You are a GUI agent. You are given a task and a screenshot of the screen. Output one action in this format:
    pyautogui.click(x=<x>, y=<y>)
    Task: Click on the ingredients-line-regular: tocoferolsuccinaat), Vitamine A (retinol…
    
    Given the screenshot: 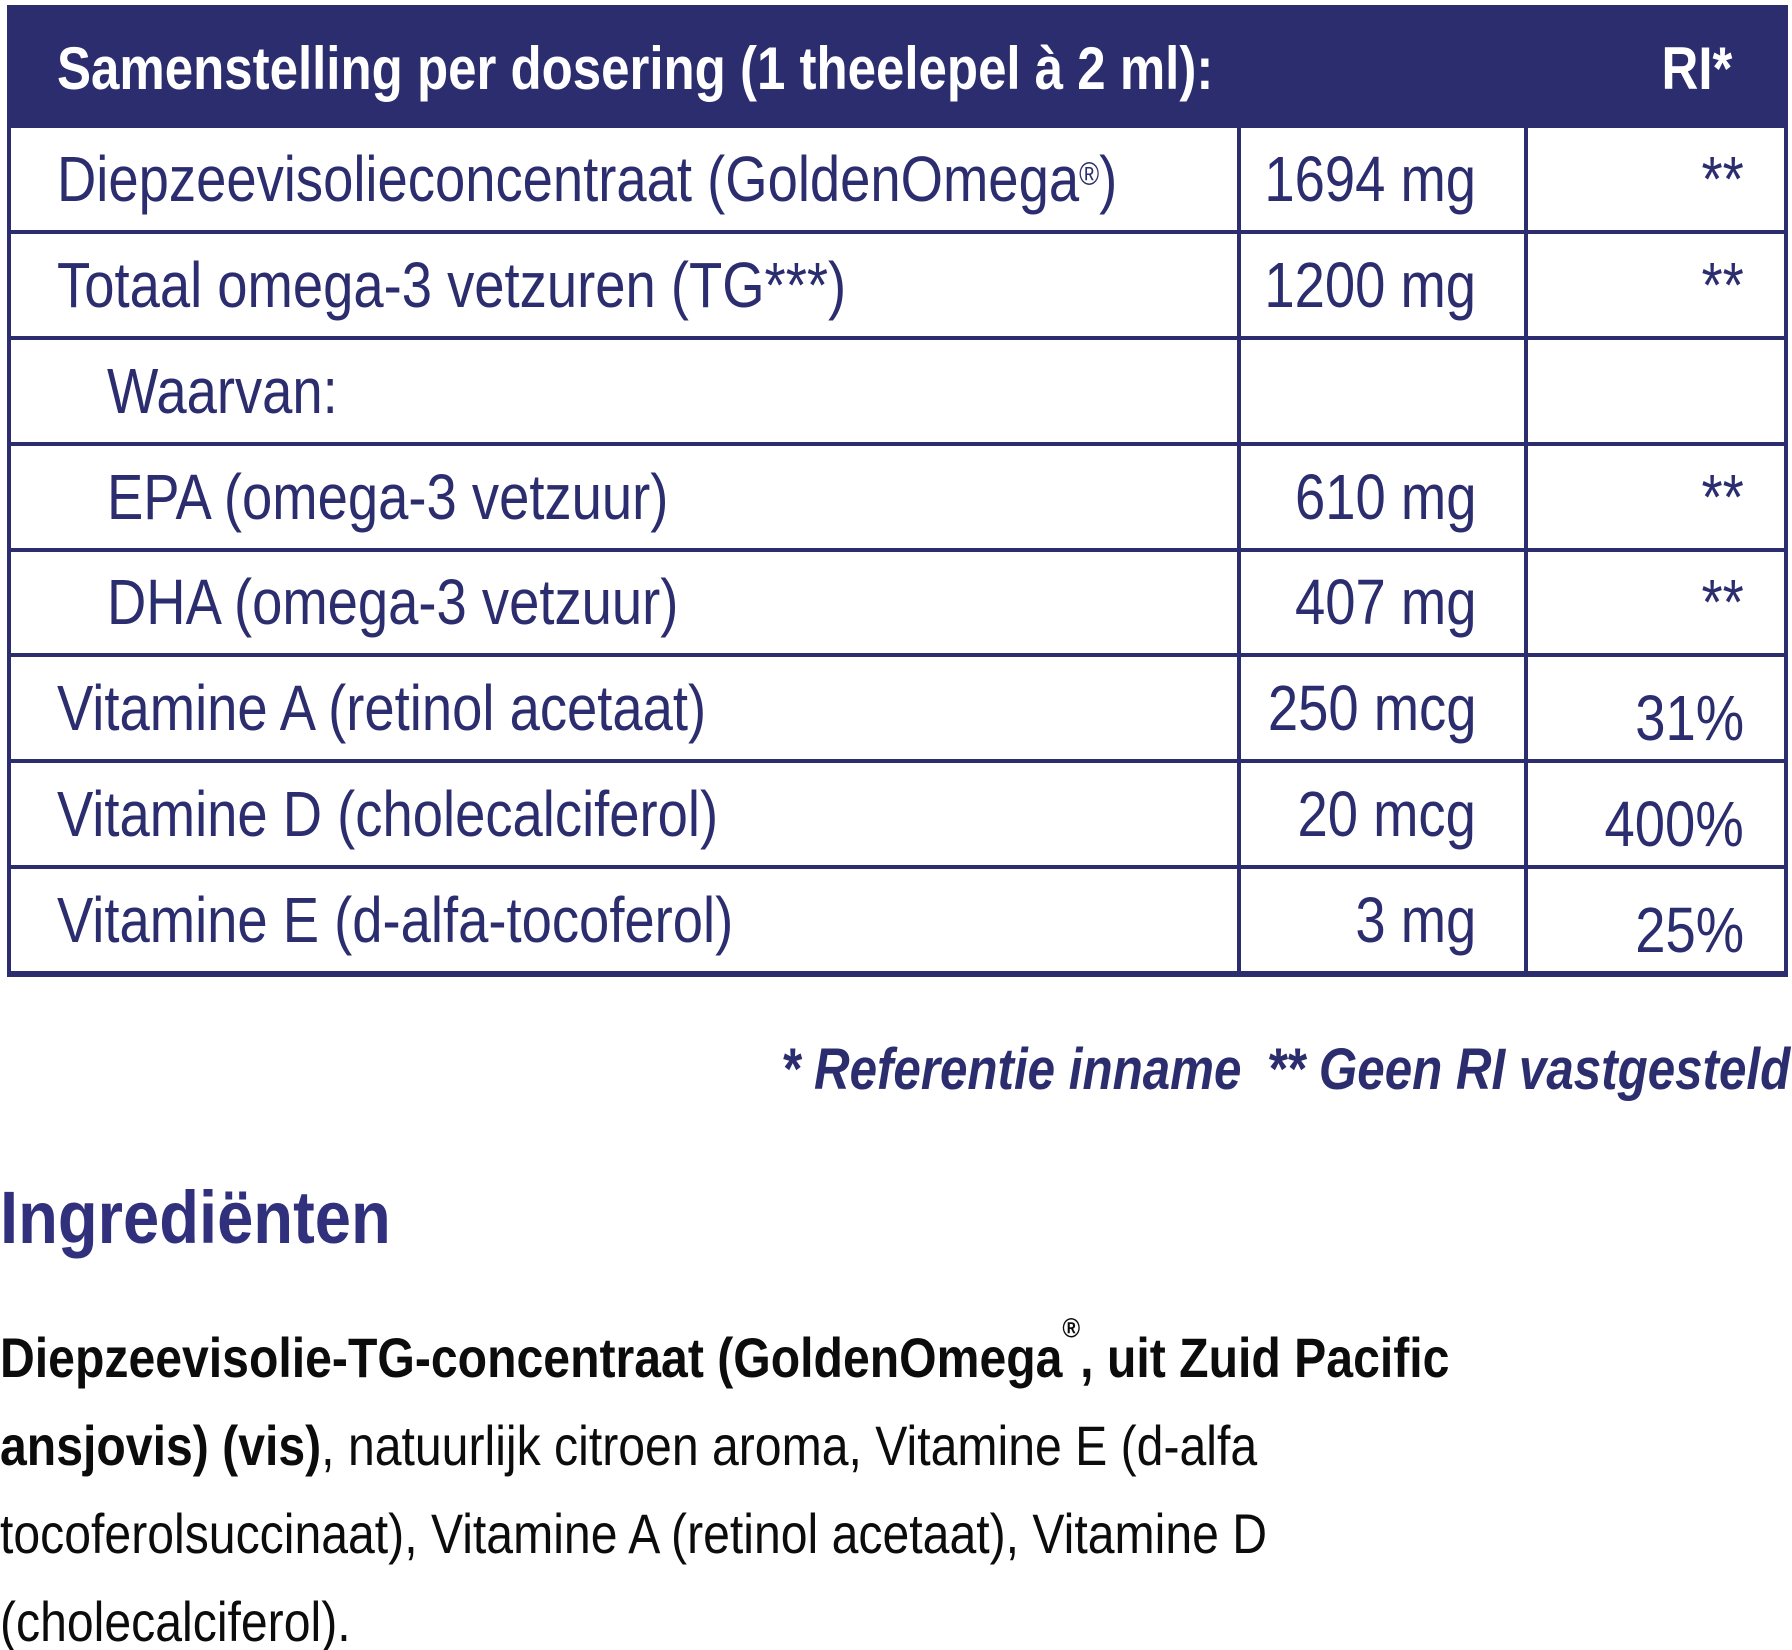 What is the action you would take?
    pyautogui.click(x=634, y=1533)
    